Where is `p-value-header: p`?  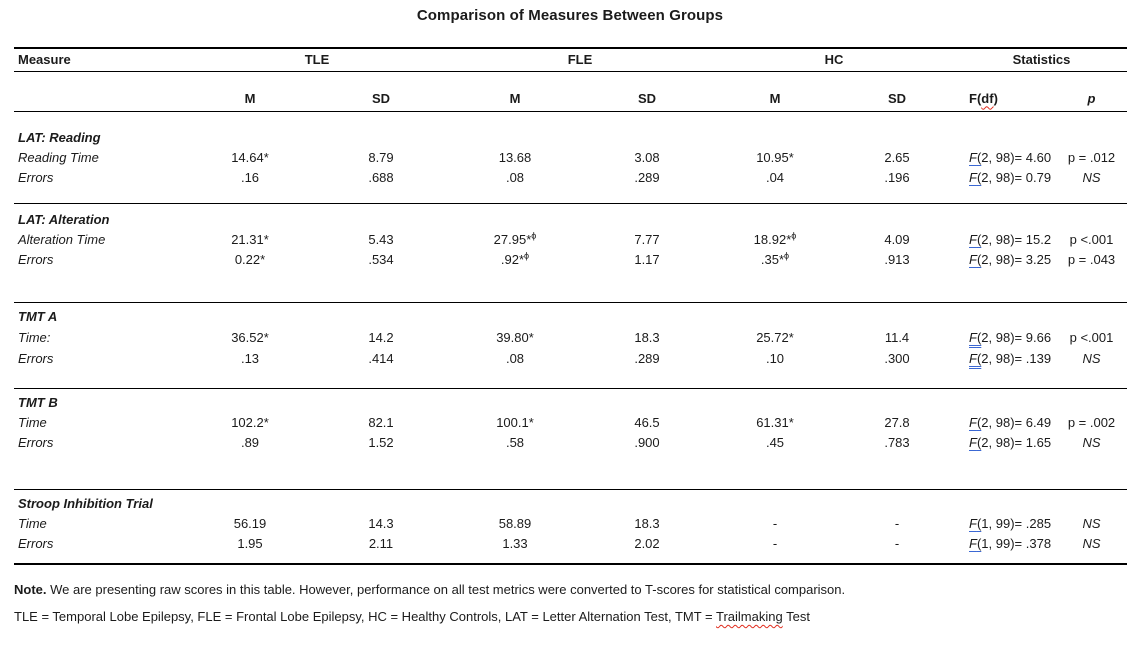
p-value-header: p is located at coordinates (1091, 98).